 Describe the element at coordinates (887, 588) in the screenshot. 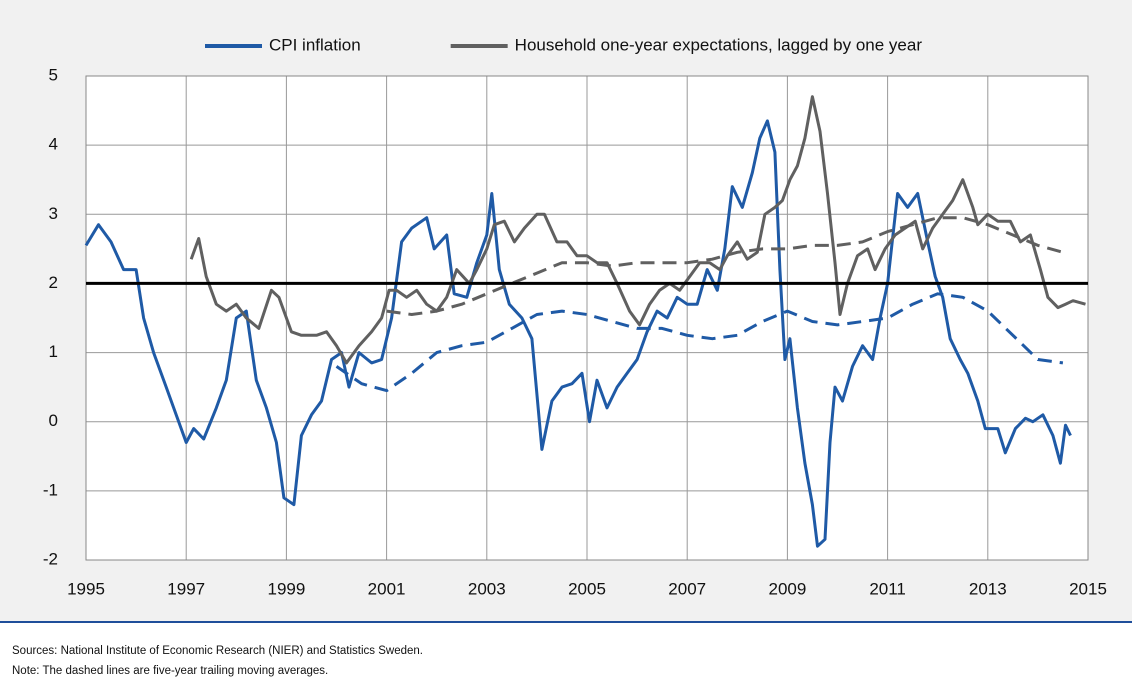

I see `x-tick-label: 2011` at that location.